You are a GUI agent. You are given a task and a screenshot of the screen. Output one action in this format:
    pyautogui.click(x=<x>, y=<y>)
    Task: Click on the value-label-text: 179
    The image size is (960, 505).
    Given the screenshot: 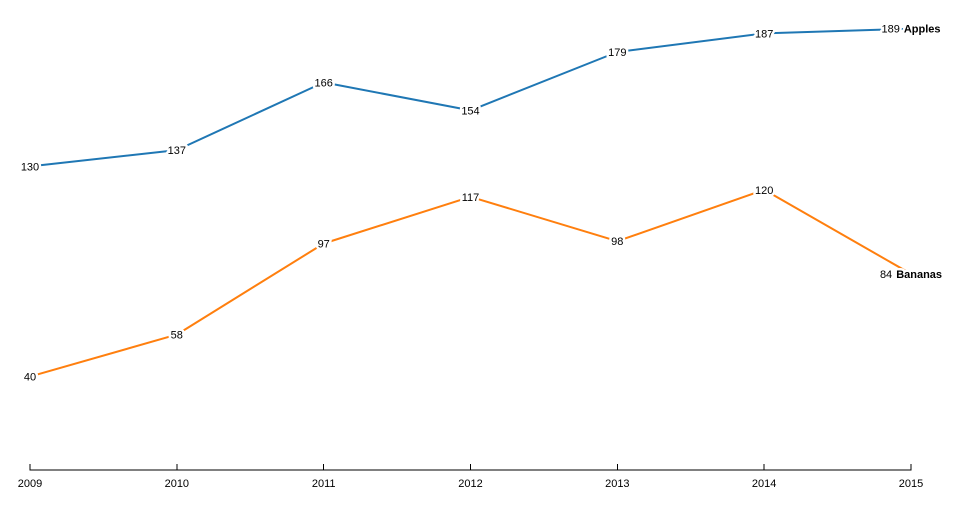 What is the action you would take?
    pyautogui.click(x=617, y=53)
    